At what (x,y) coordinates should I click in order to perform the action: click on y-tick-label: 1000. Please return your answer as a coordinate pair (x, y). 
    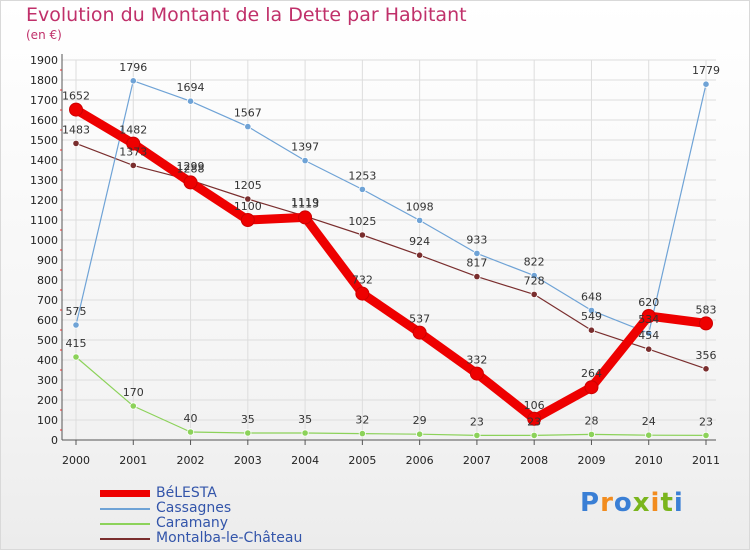
    Looking at the image, I should click on (44, 240).